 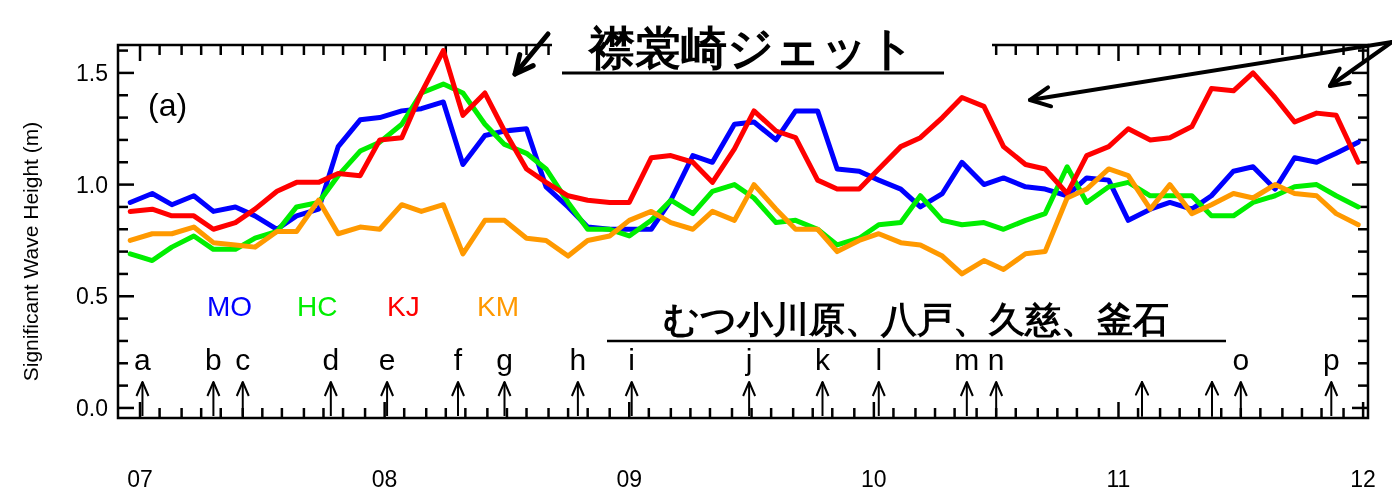 What do you see at coordinates (140, 479) in the screenshot?
I see `x-tick-label: 07` at bounding box center [140, 479].